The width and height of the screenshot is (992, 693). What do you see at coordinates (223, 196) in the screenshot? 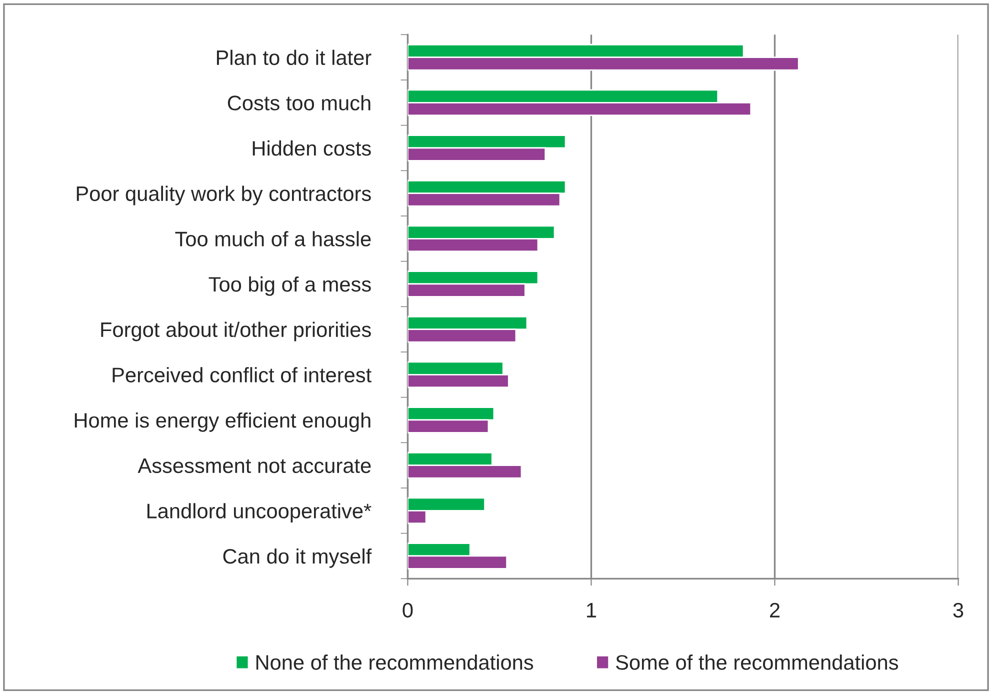
I see `y-tick-label: Poor quality work by contractors` at bounding box center [223, 196].